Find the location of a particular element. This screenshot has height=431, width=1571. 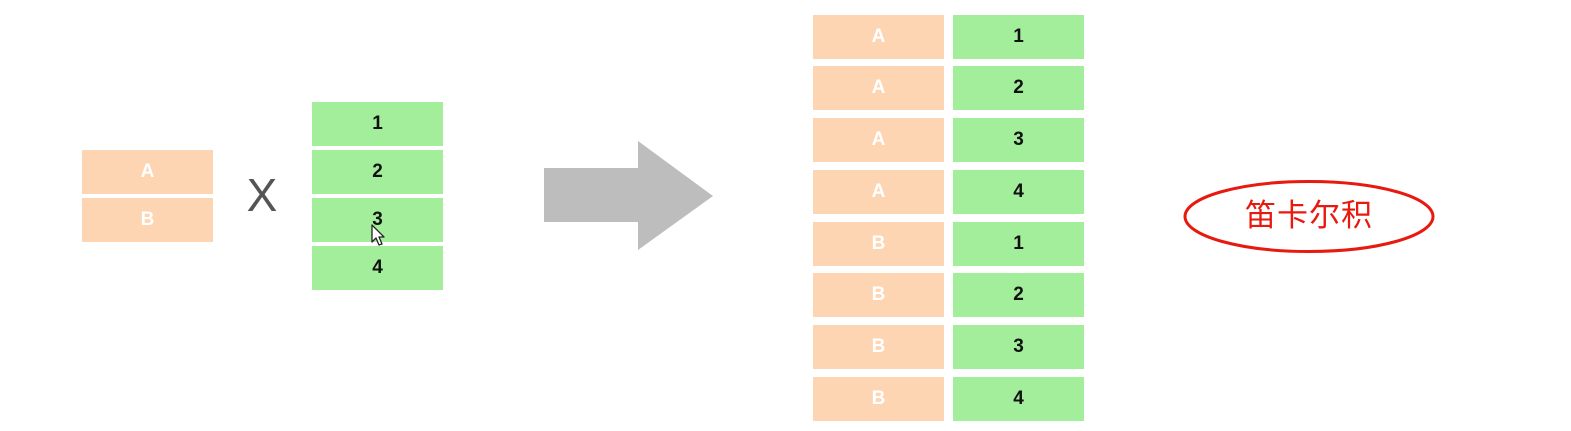

mouse-cursor-icon is located at coordinates (378, 235).